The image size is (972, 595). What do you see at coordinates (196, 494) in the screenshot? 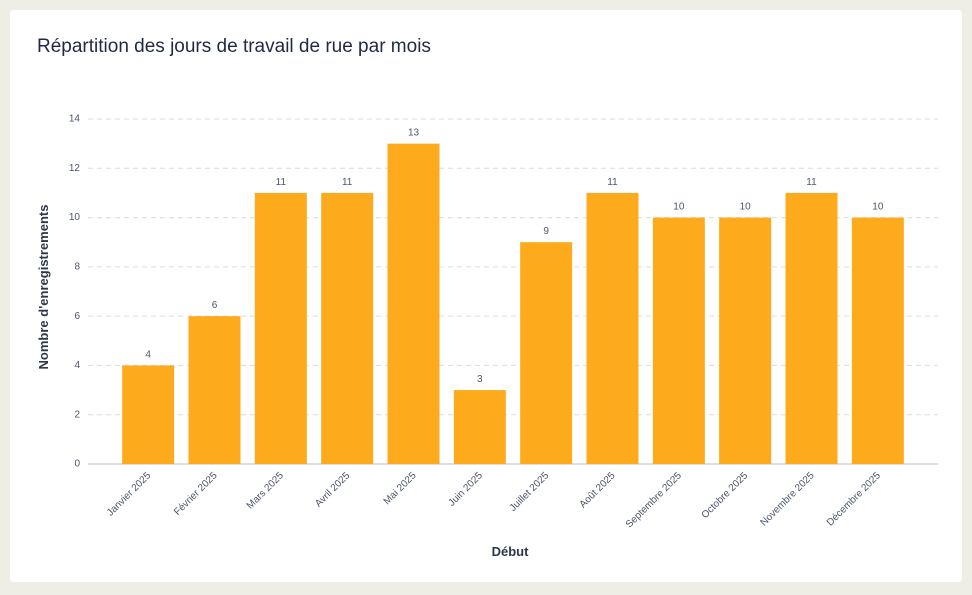
I see `x-tick-label: Février 2025` at bounding box center [196, 494].